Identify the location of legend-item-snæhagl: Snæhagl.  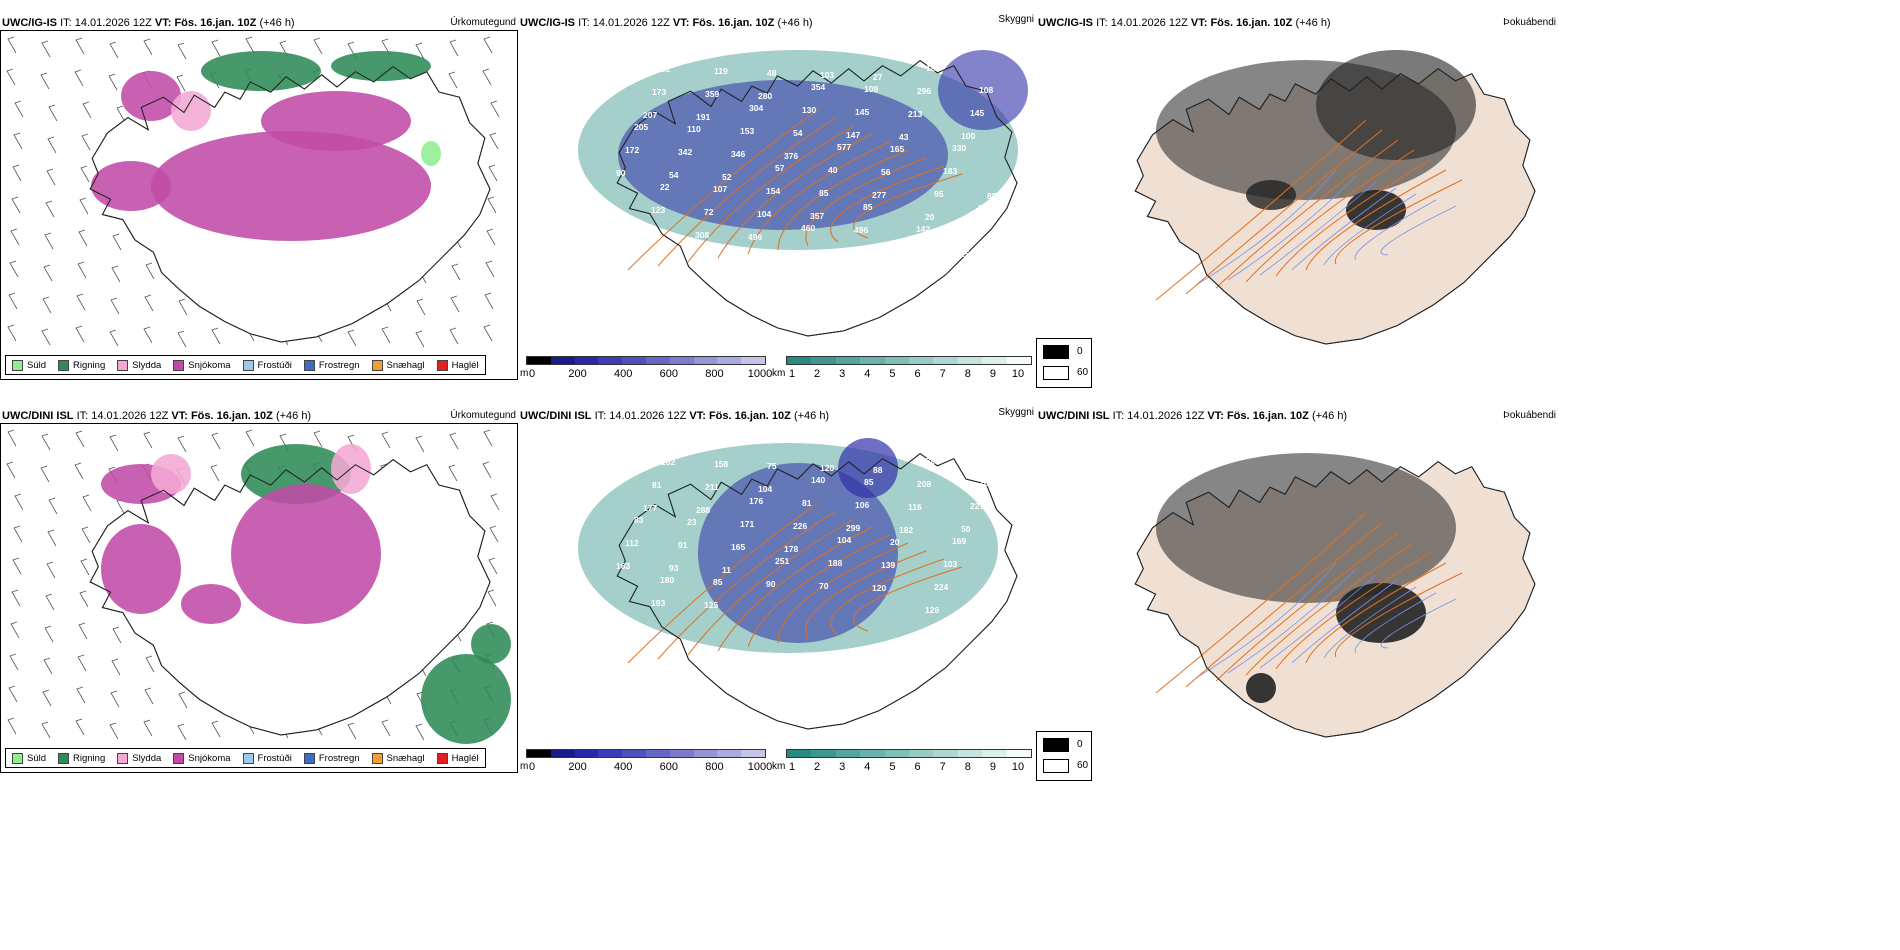
(398, 758).